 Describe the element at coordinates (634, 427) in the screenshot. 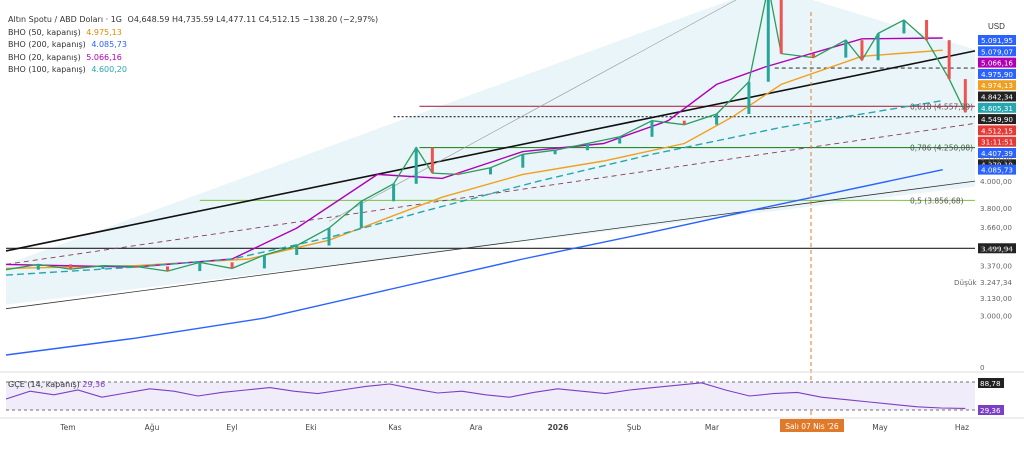

I see `x-tick-label: Şub` at that location.